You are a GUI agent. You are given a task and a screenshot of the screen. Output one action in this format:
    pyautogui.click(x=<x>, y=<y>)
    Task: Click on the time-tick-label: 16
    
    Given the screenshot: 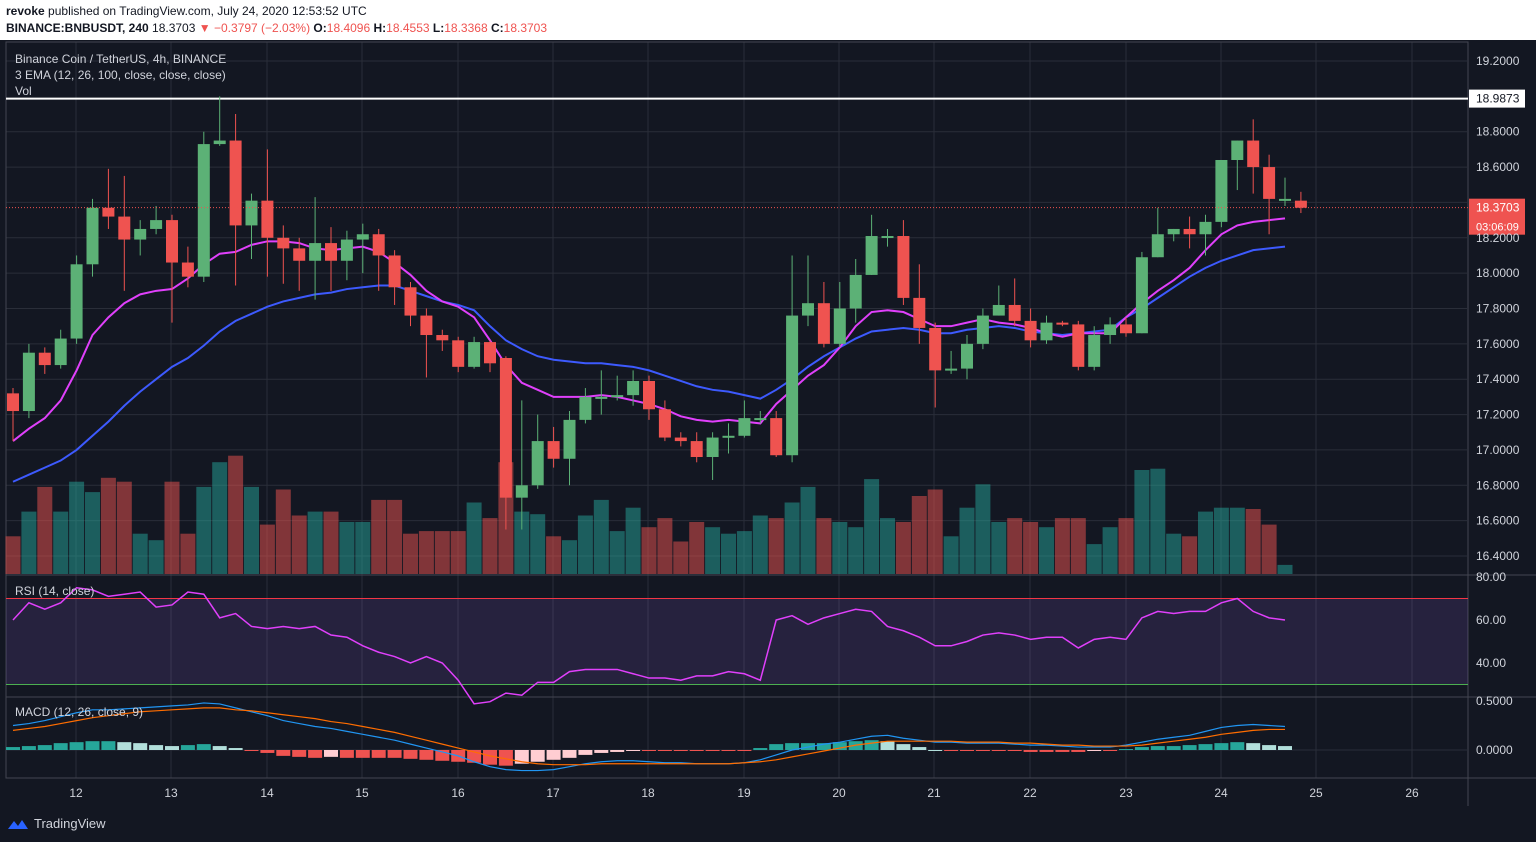 What is the action you would take?
    pyautogui.click(x=458, y=793)
    